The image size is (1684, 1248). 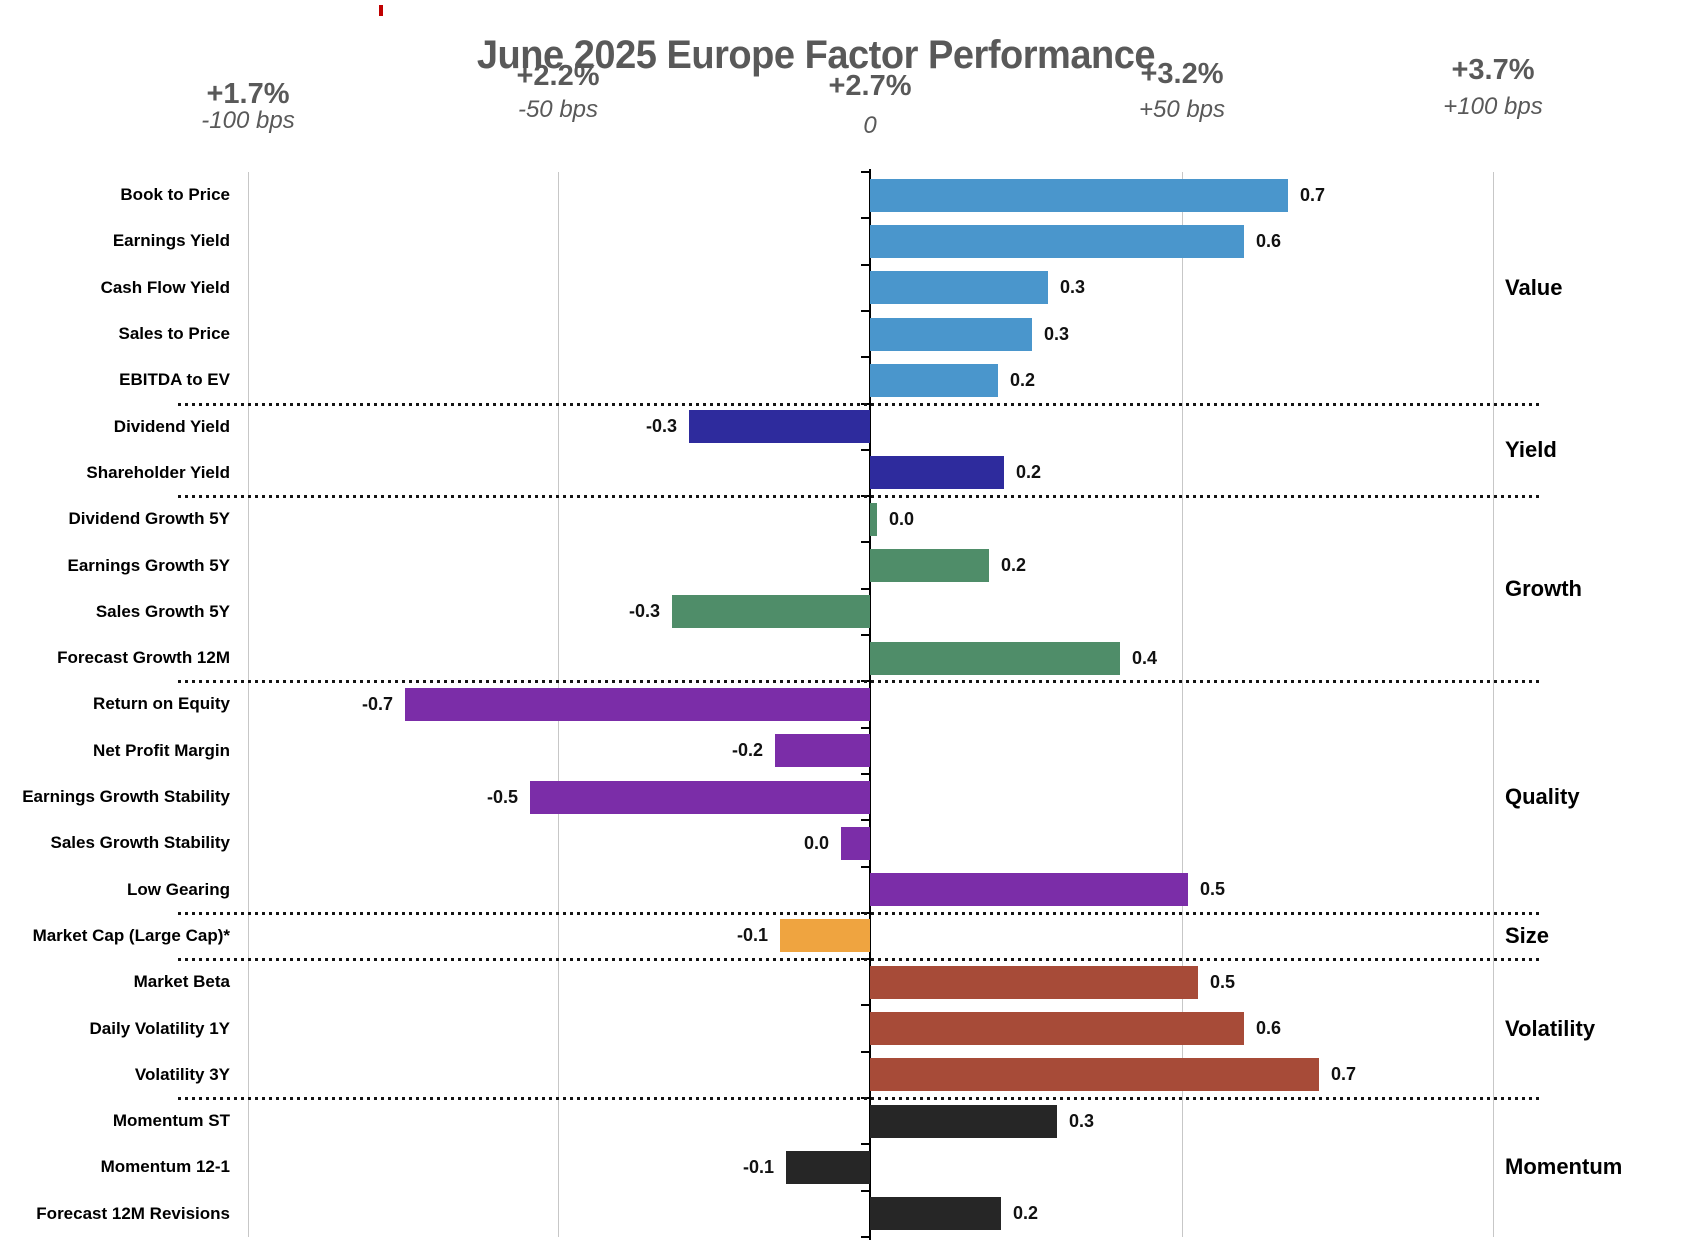 I want to click on row-label: EBITDA to EV, so click(x=174, y=380).